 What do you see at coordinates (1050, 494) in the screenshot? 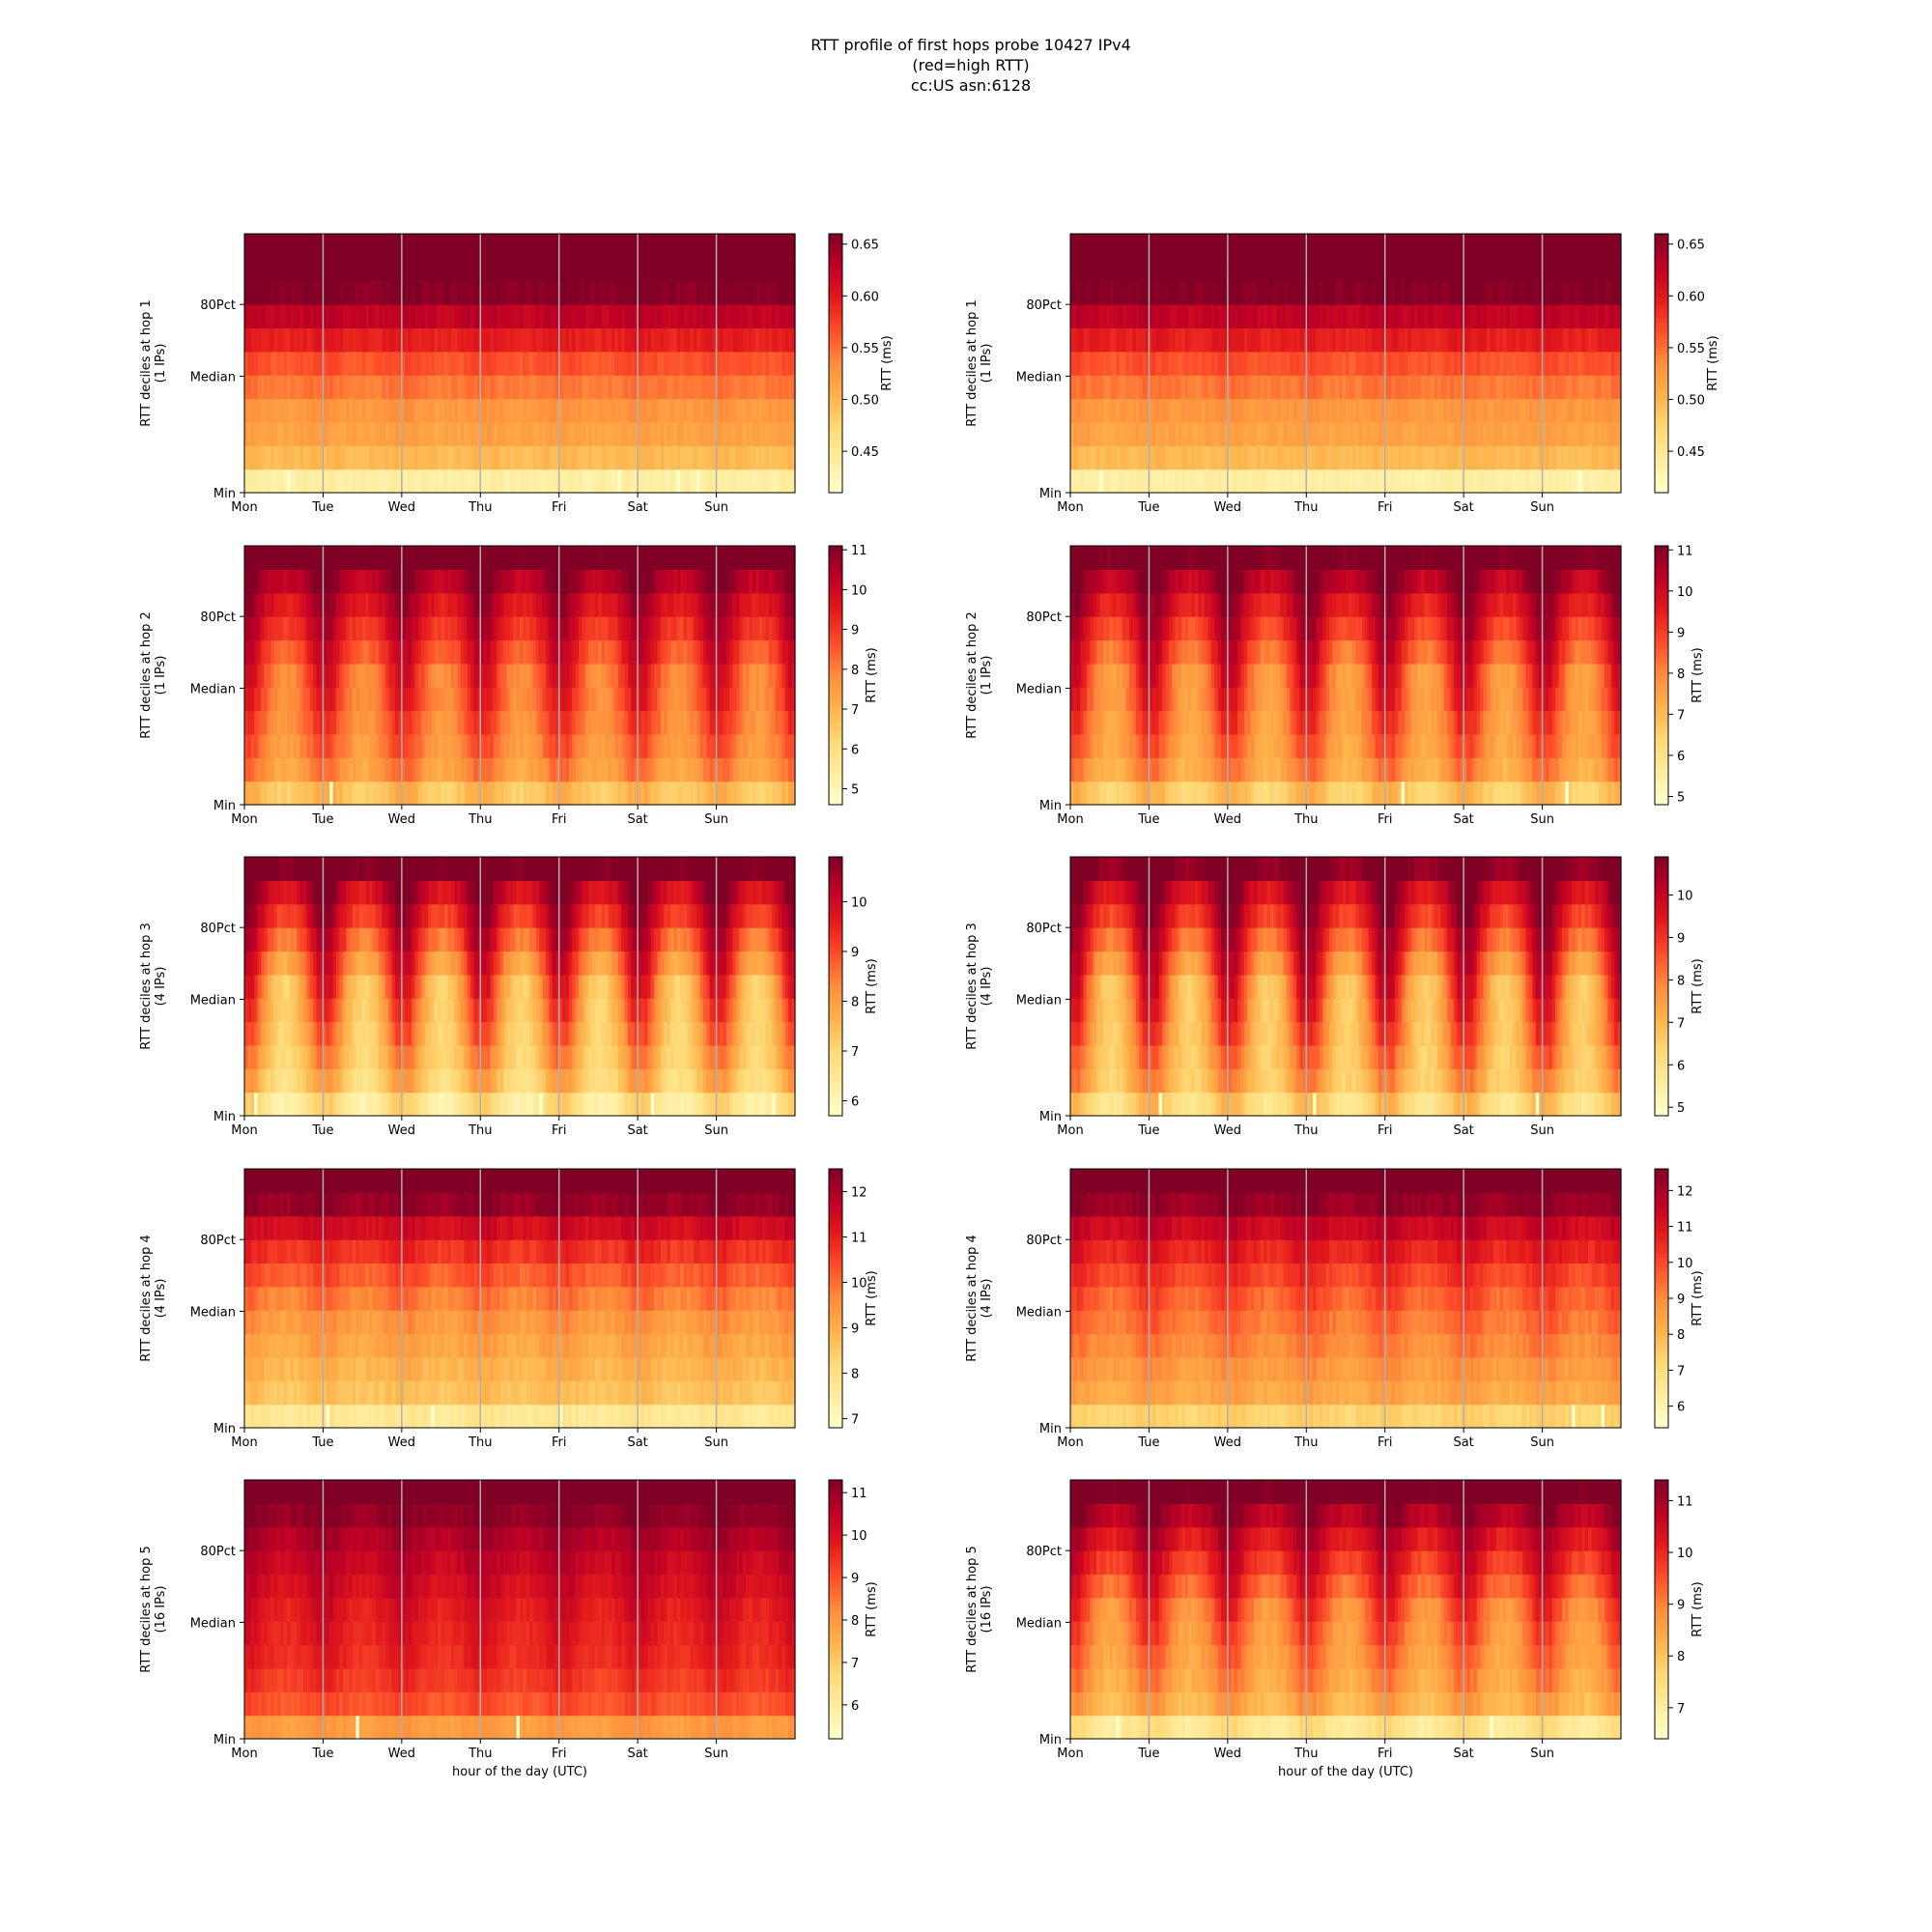
I see `y-tick-label: Min` at bounding box center [1050, 494].